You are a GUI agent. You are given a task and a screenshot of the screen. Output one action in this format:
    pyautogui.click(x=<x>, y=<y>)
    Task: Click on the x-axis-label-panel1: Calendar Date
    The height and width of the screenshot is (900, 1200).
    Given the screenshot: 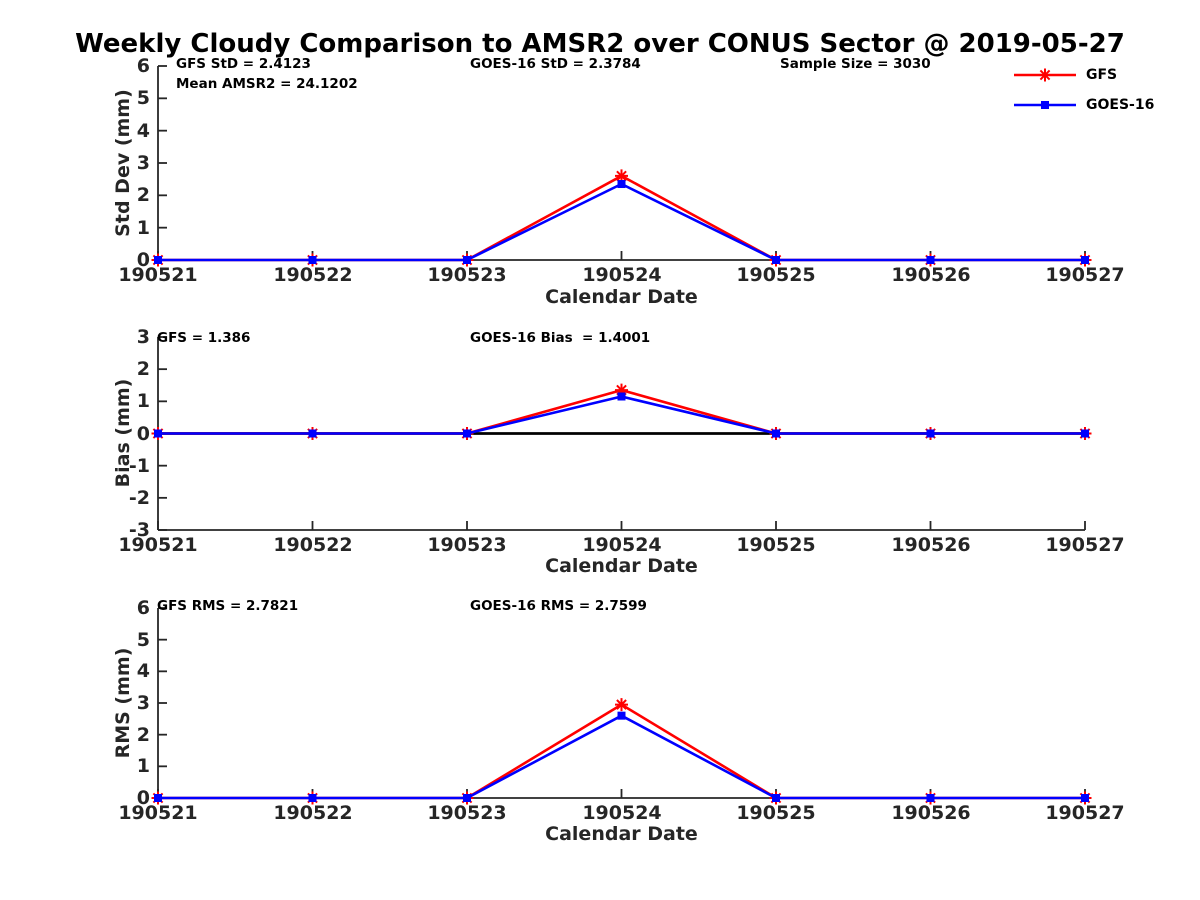 What is the action you would take?
    pyautogui.click(x=621, y=297)
    